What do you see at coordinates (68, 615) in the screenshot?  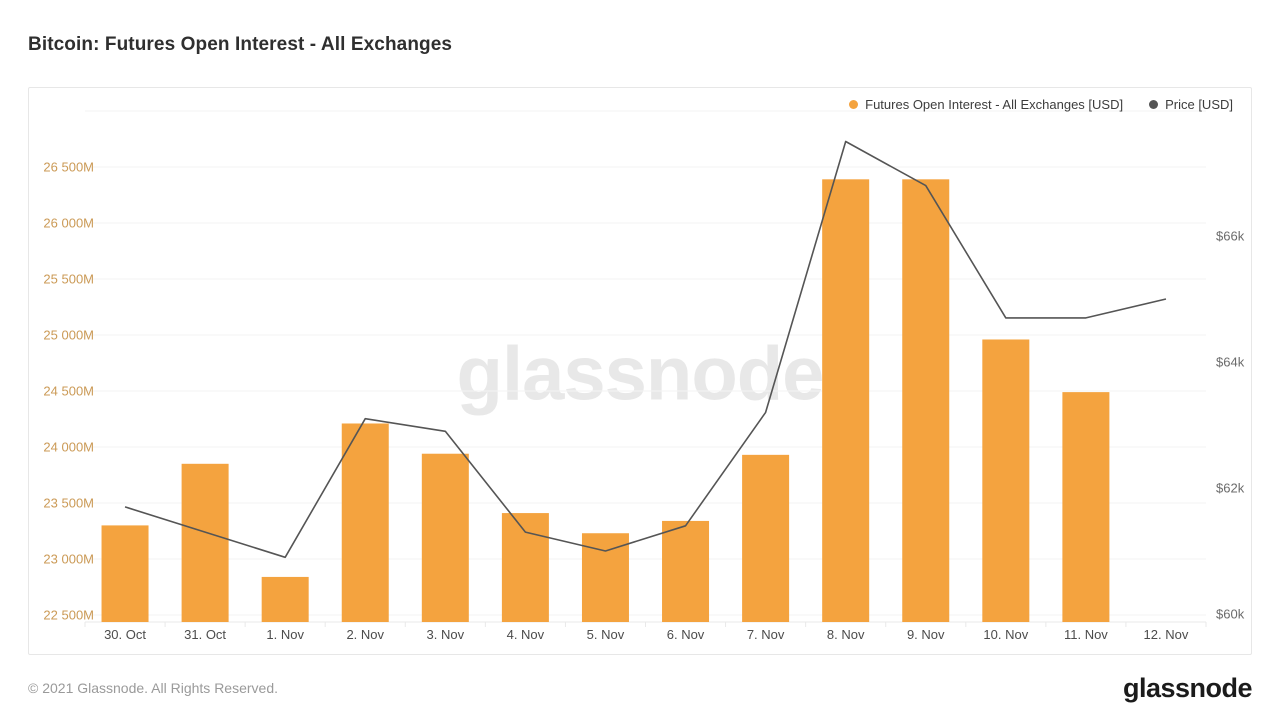 I see `svg-text: 22 500M` at bounding box center [68, 615].